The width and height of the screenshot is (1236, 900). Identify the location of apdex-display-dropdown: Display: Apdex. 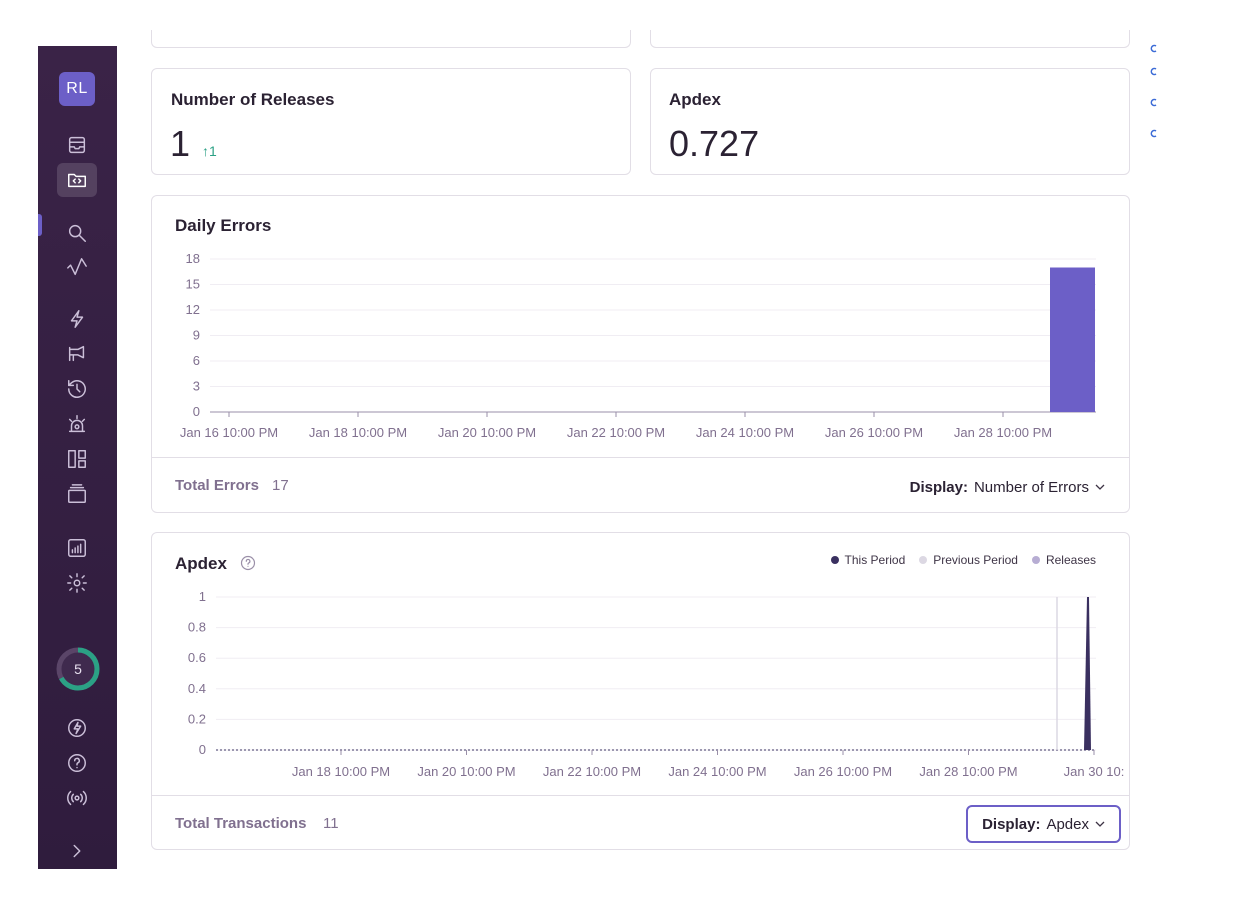
(1043, 824).